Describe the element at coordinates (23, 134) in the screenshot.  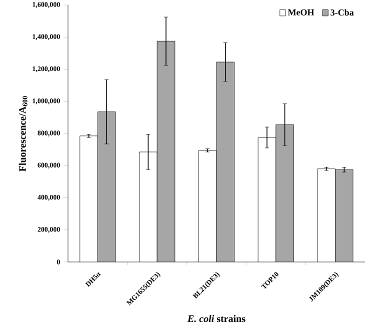
I see `y-axis-title: Fluorescence/A$_{600}$` at that location.